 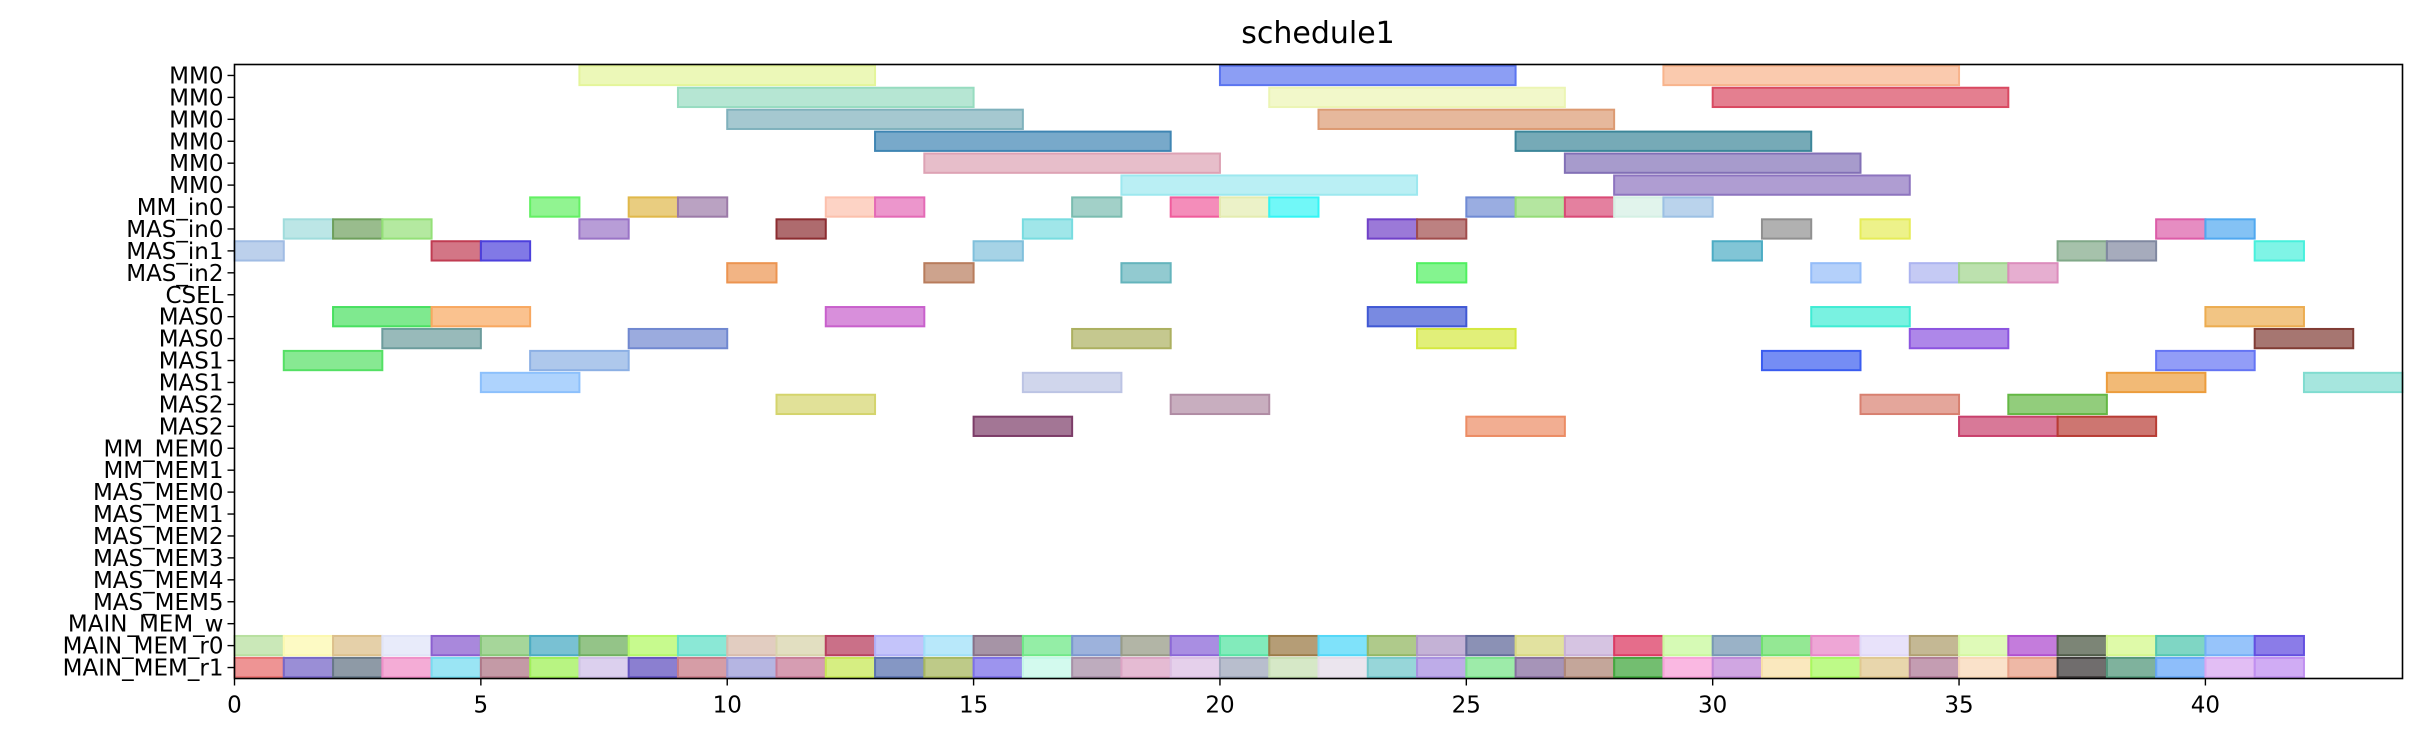 What do you see at coordinates (174, 230) in the screenshot?
I see `y-tick-label: MAS_in0` at bounding box center [174, 230].